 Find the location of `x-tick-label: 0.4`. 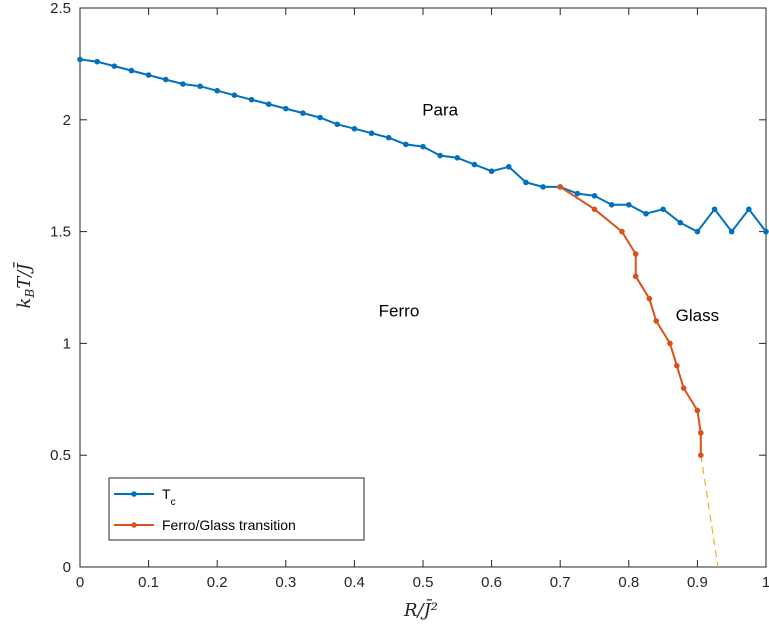

x-tick-label: 0.4 is located at coordinates (354, 582).